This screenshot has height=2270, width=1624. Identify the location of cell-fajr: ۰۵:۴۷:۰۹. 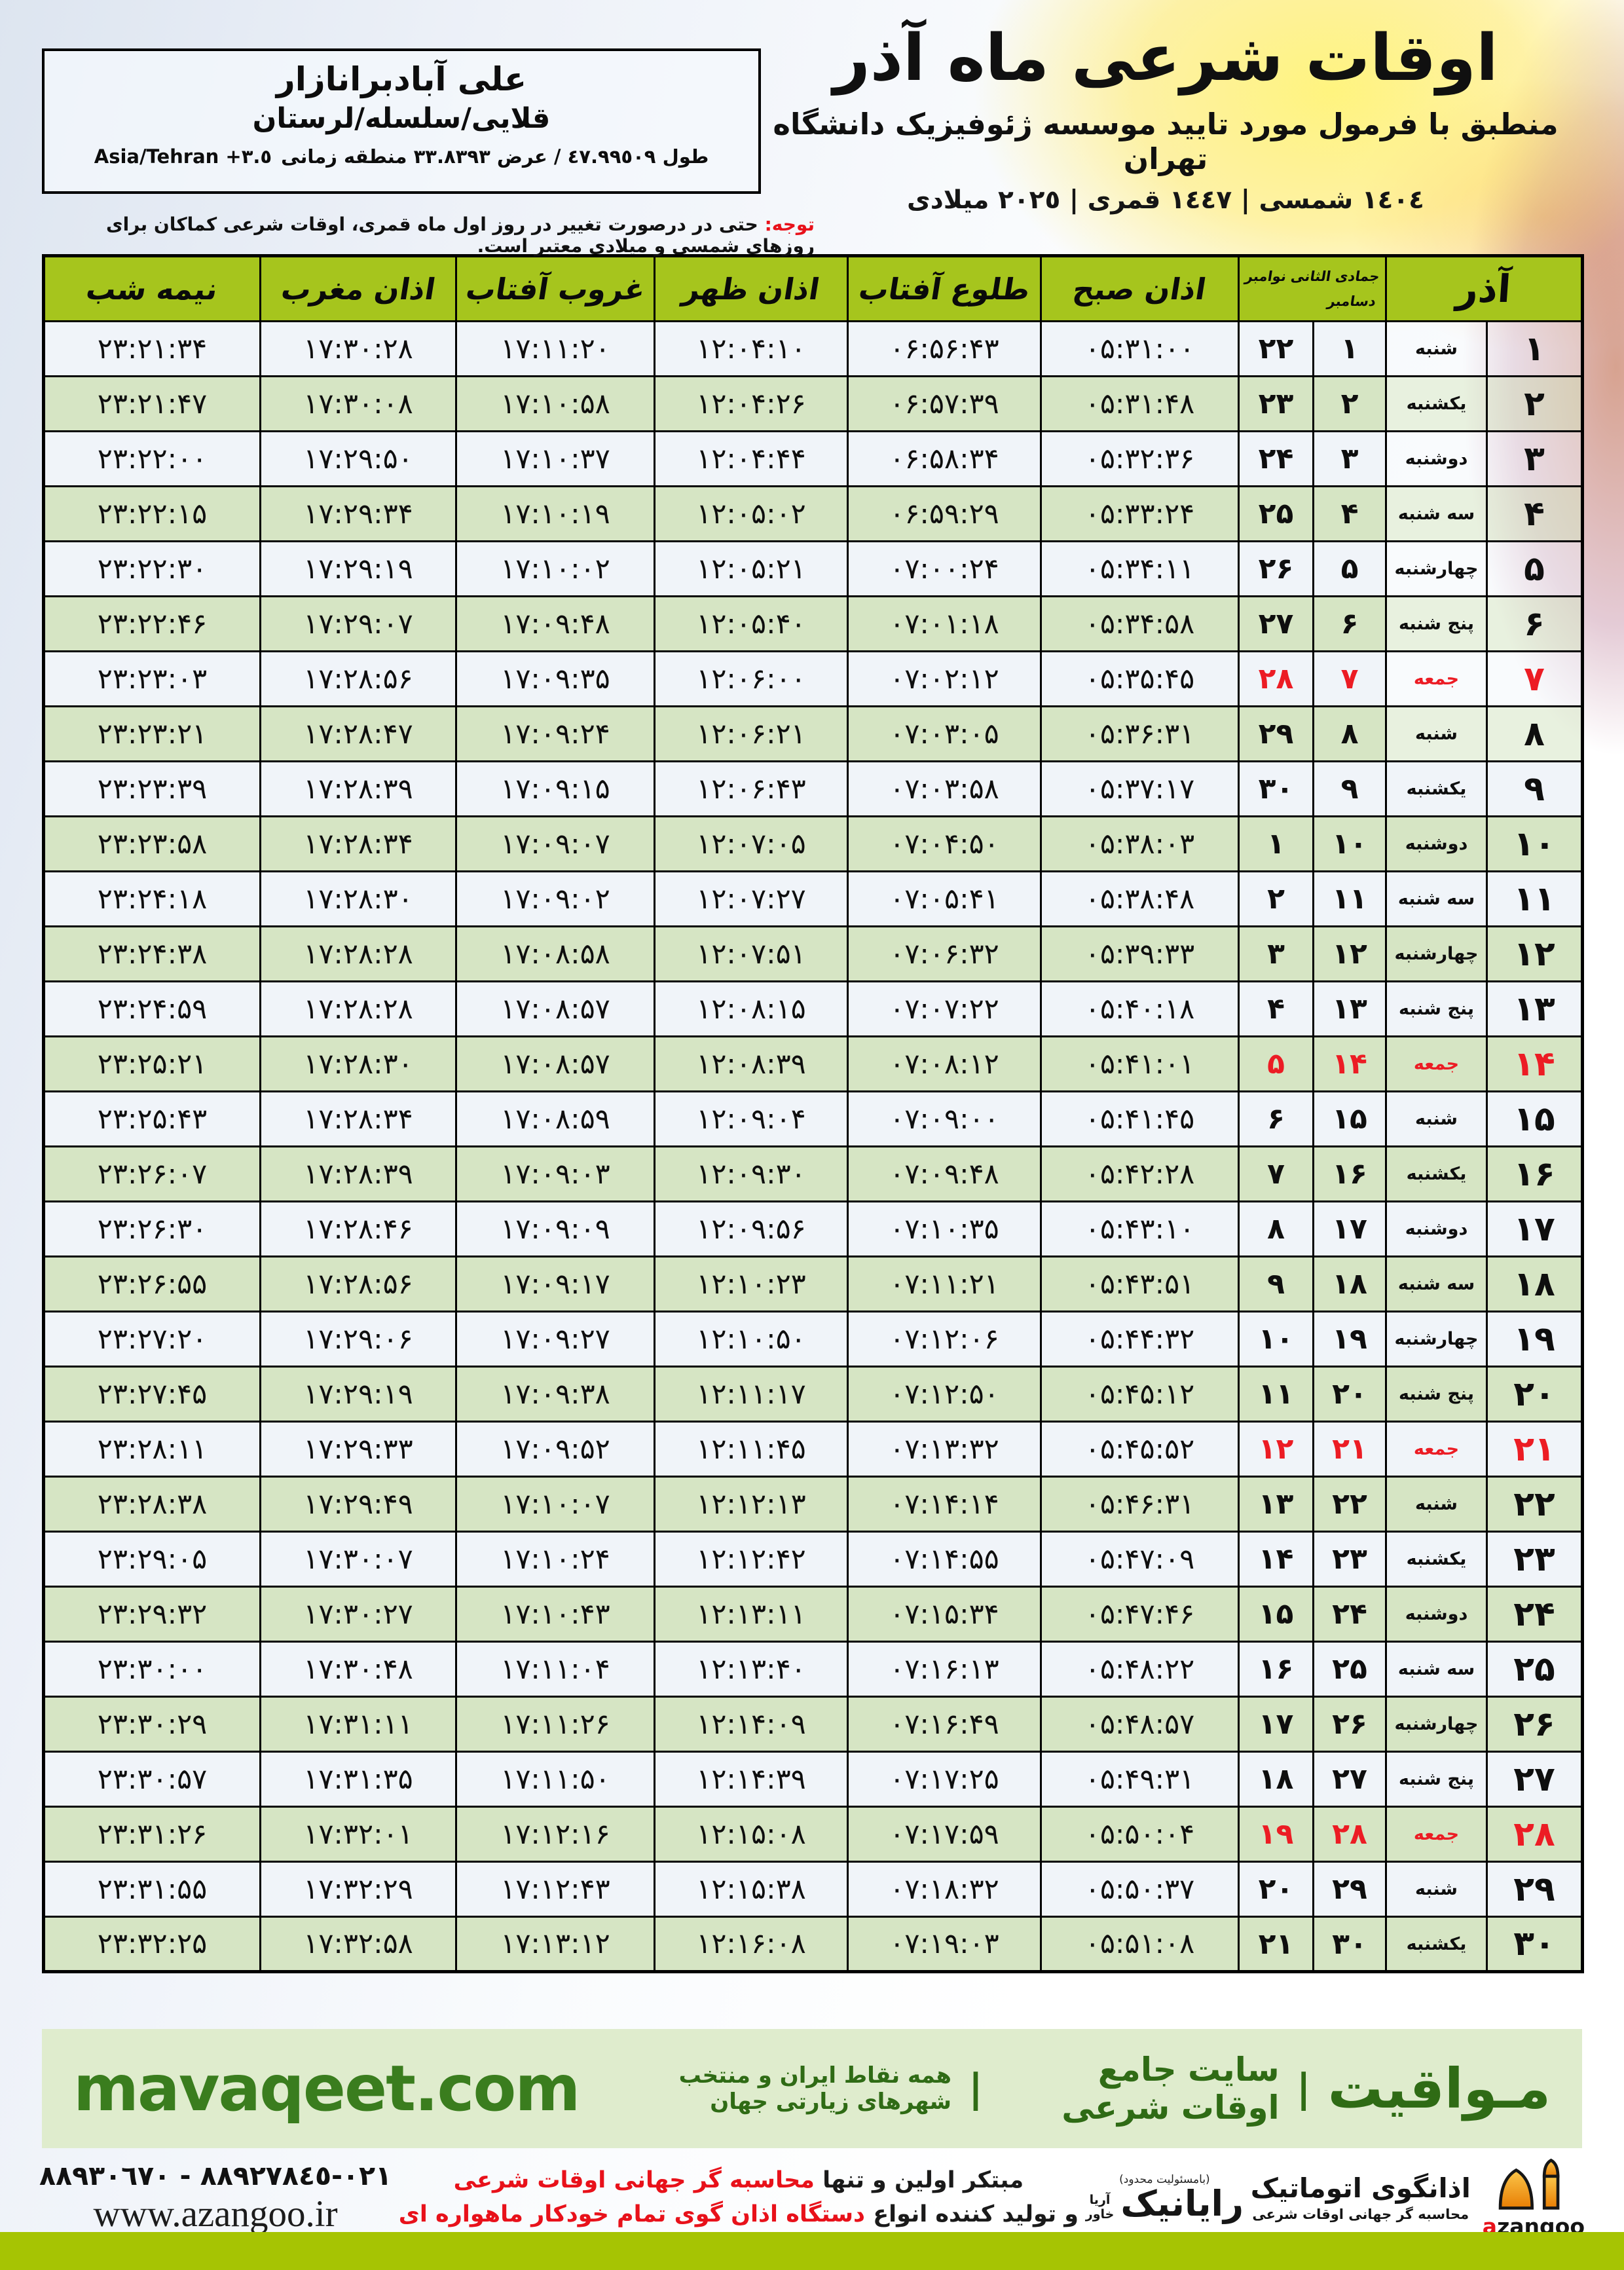
(1140, 1559).